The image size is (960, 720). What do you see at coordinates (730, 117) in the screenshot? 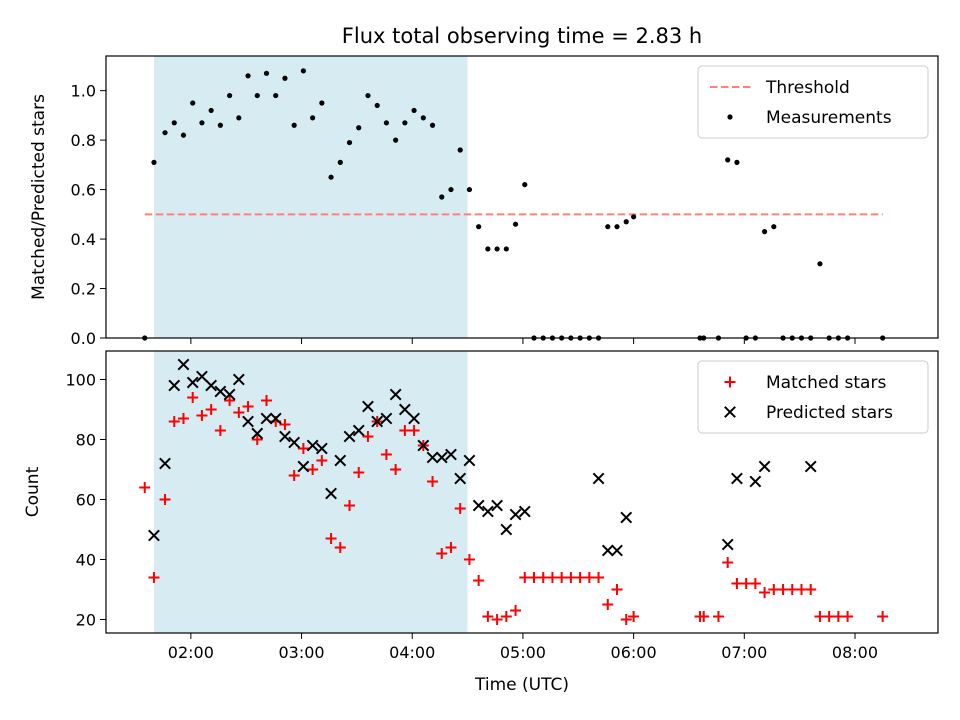
I see `legend-dot-swatch` at bounding box center [730, 117].